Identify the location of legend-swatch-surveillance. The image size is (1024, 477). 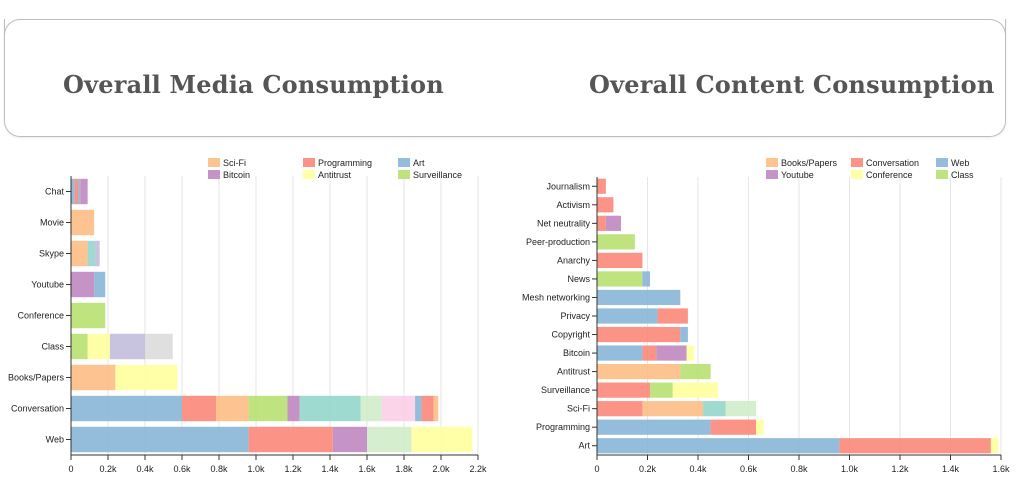
(404, 174).